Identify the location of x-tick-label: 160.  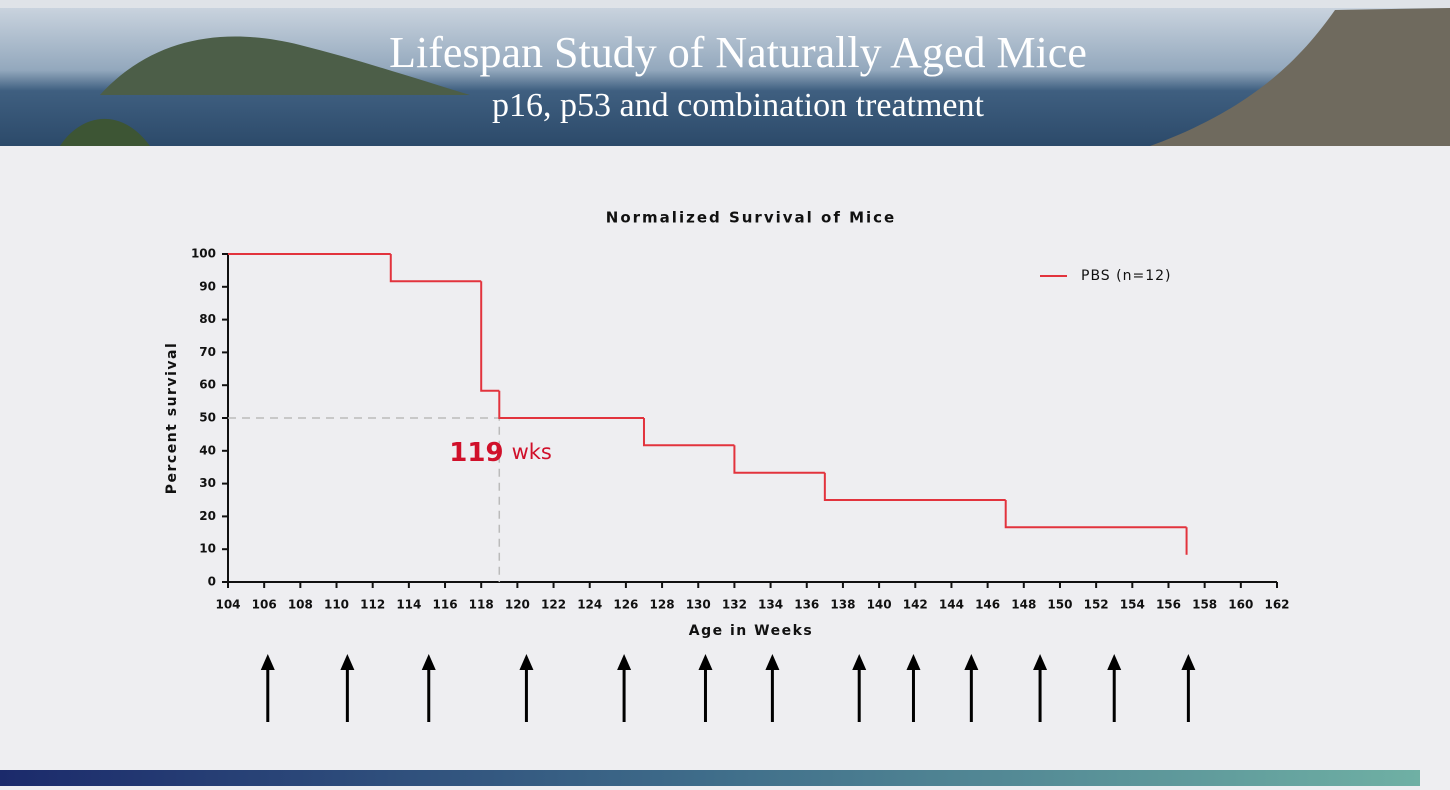
(1240, 605).